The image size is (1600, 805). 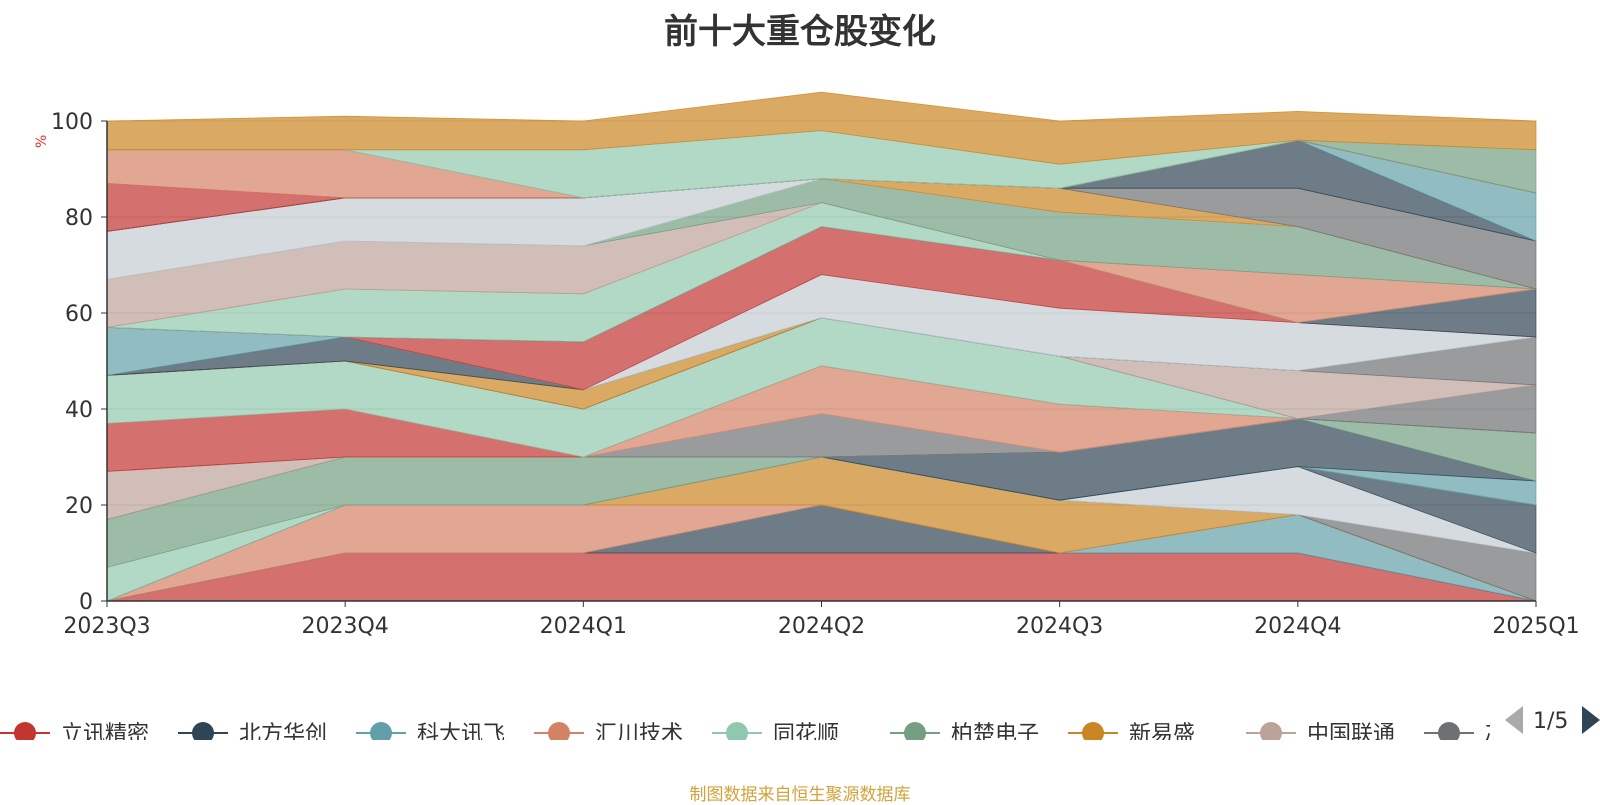 I want to click on legend-label: 北方华创, so click(x=283, y=734).